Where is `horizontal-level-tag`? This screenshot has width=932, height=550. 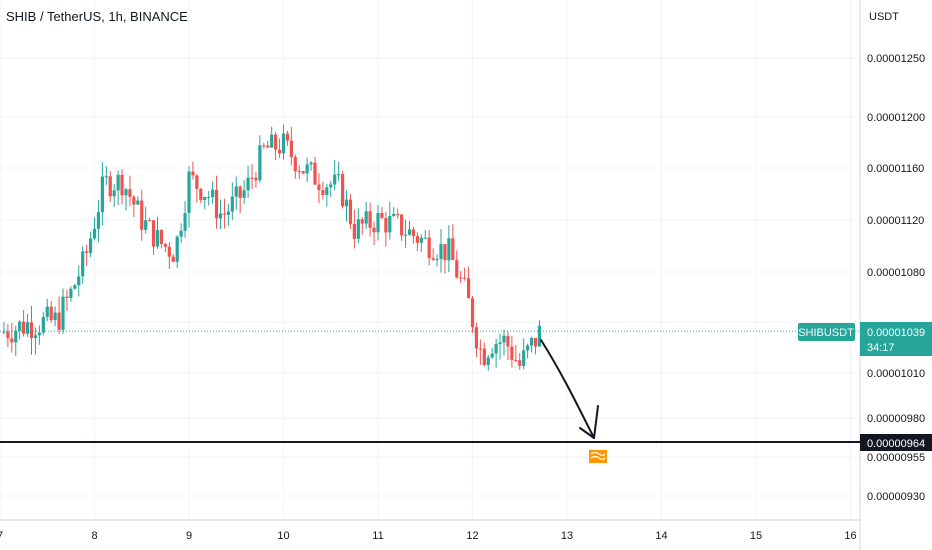
horizontal-level-tag is located at coordinates (896, 442).